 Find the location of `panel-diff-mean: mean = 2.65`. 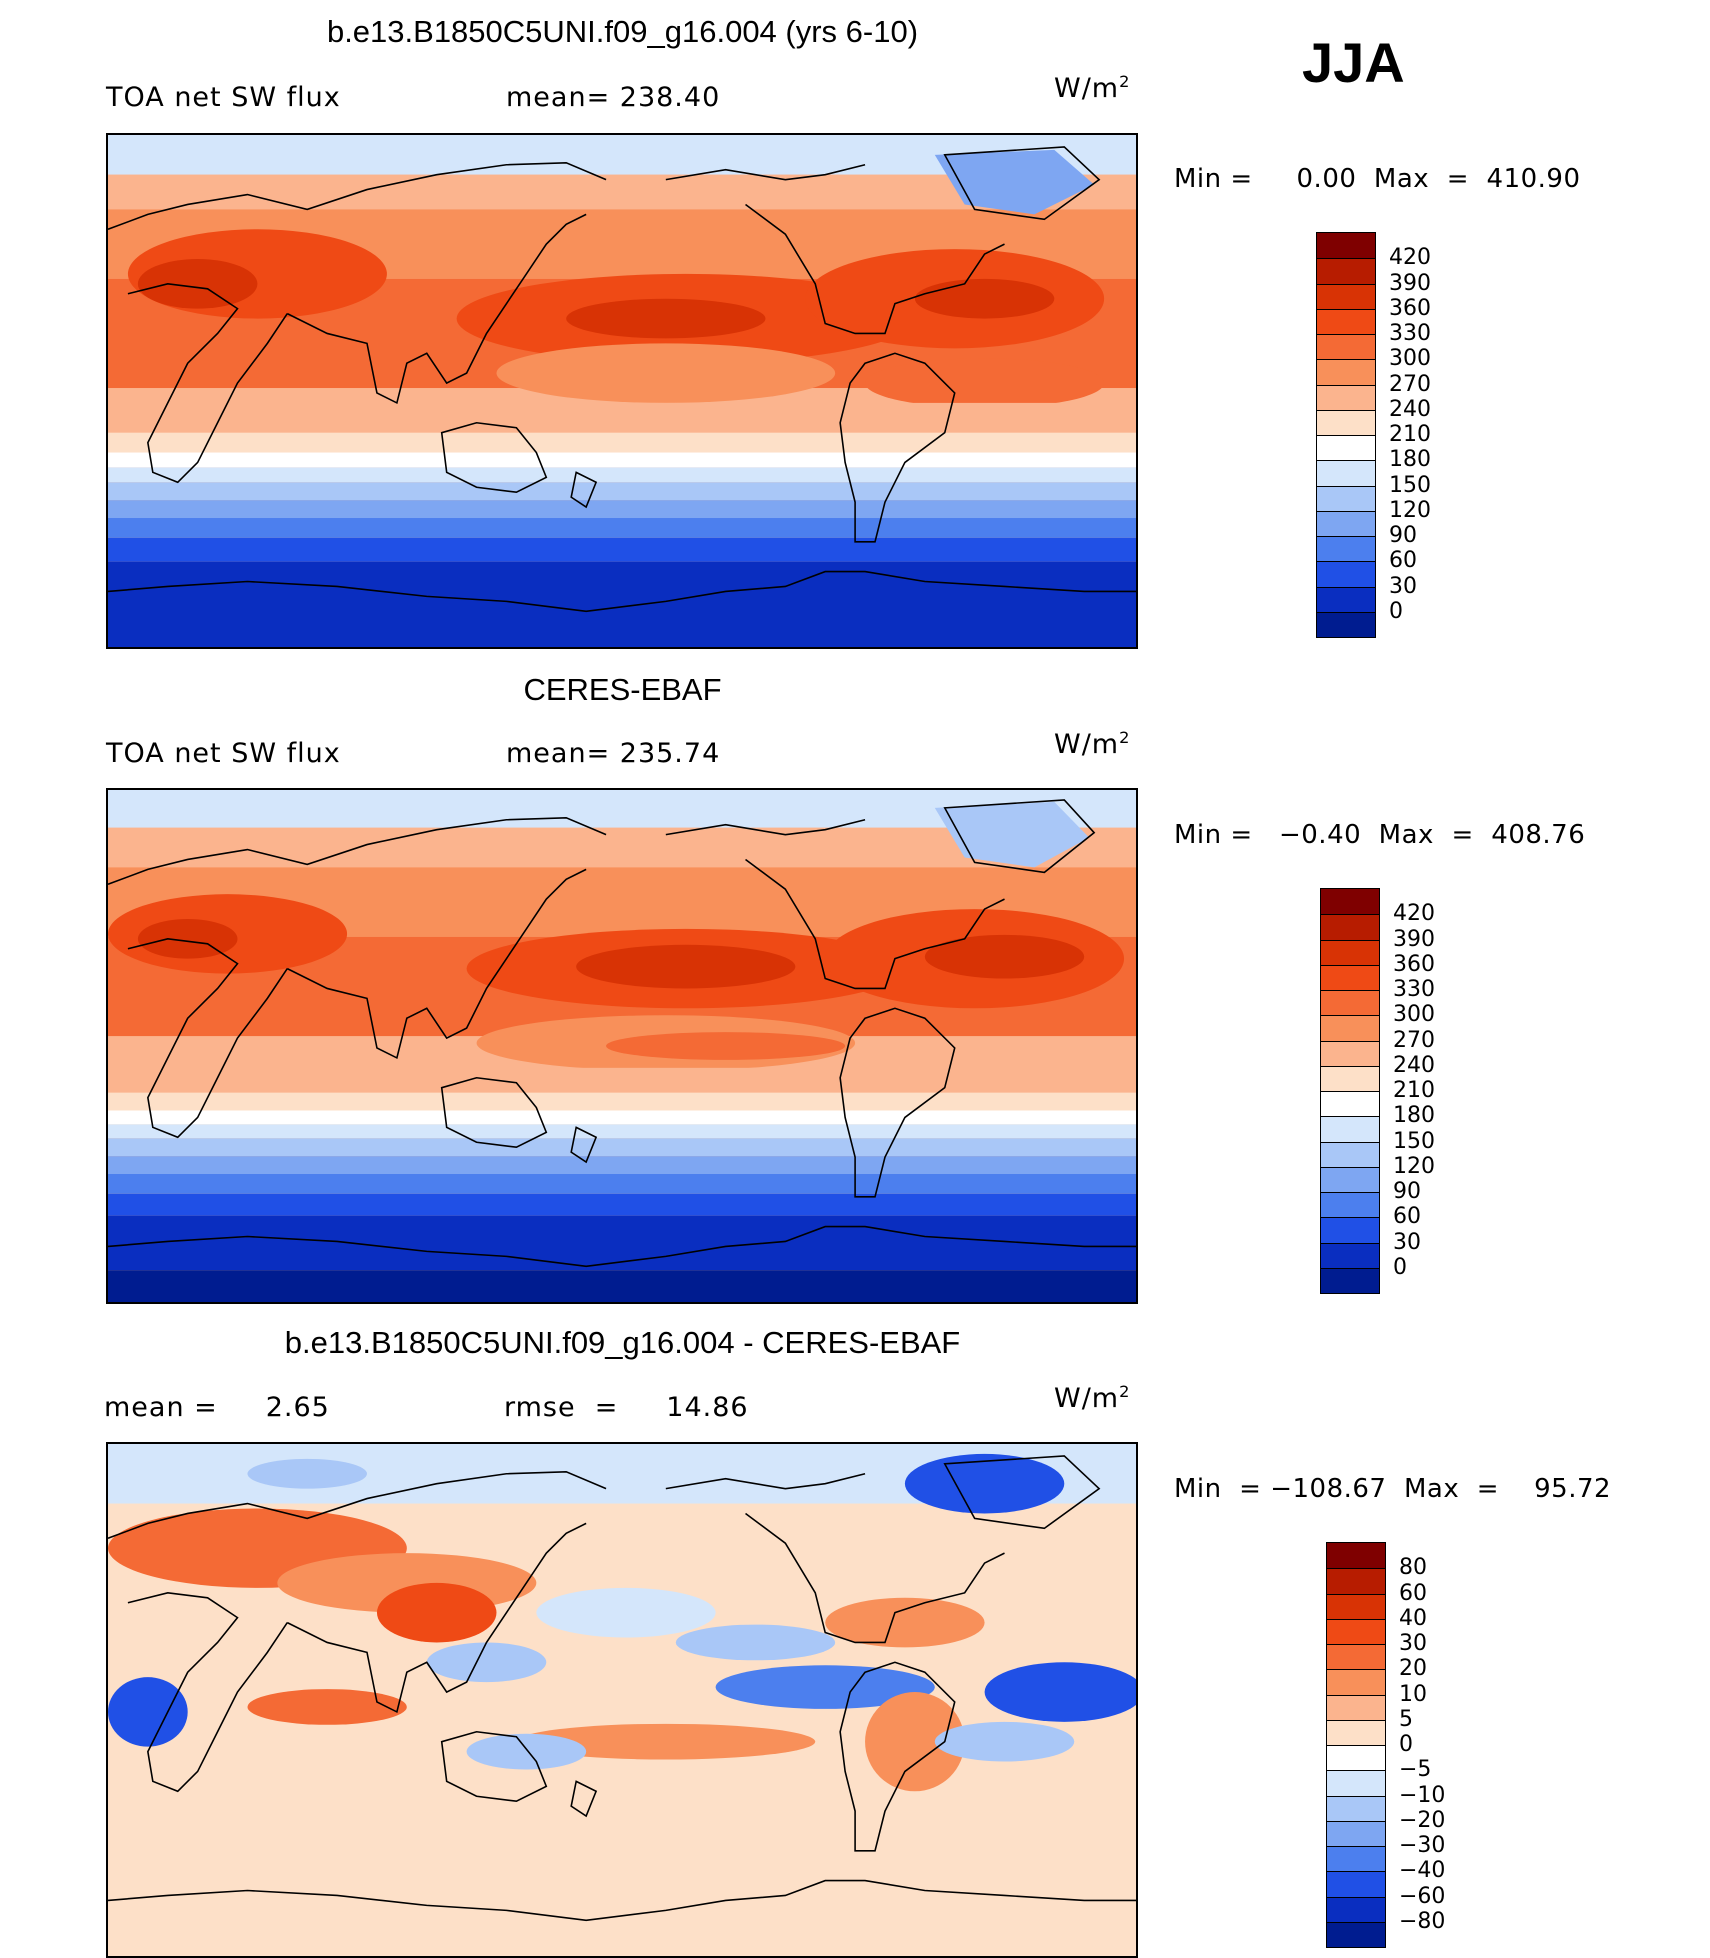

panel-diff-mean: mean = 2.65 is located at coordinates (217, 1407).